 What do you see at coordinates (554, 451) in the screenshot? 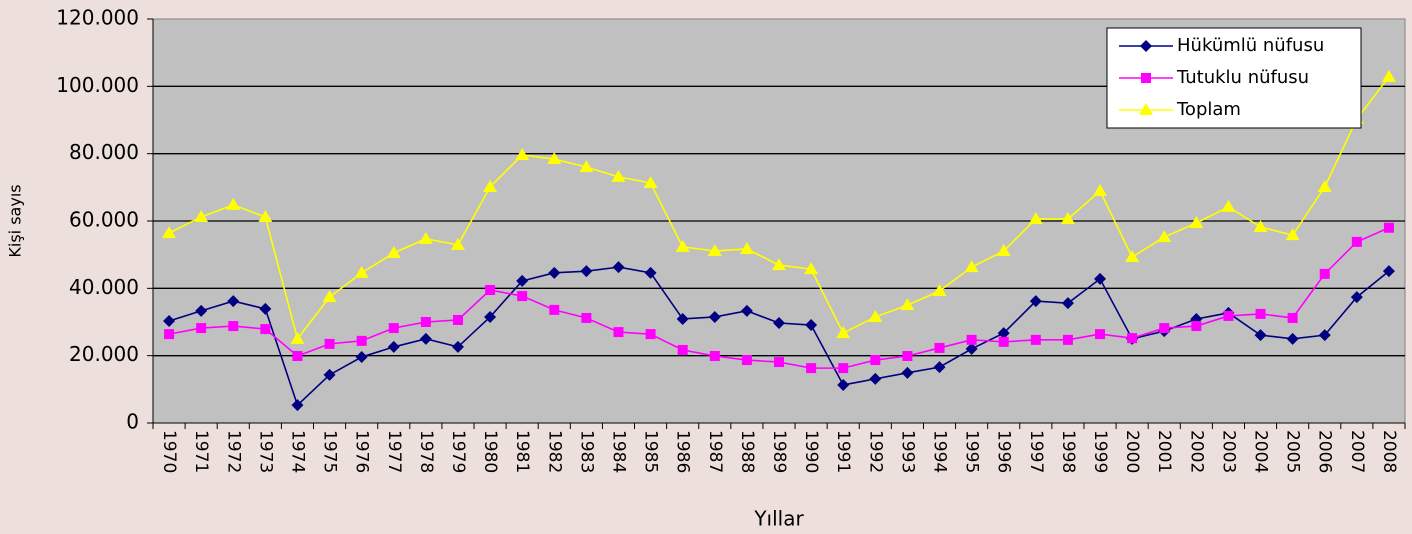
I see `x-tick-label: 1982` at bounding box center [554, 451].